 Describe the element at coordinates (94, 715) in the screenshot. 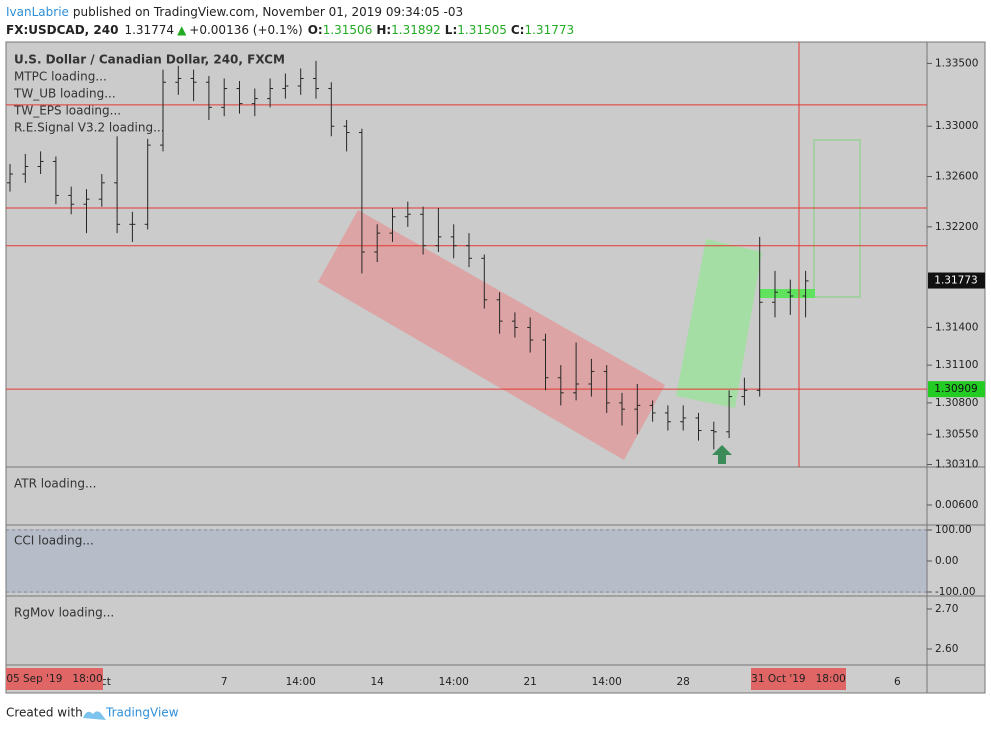

I see `logo` at that location.